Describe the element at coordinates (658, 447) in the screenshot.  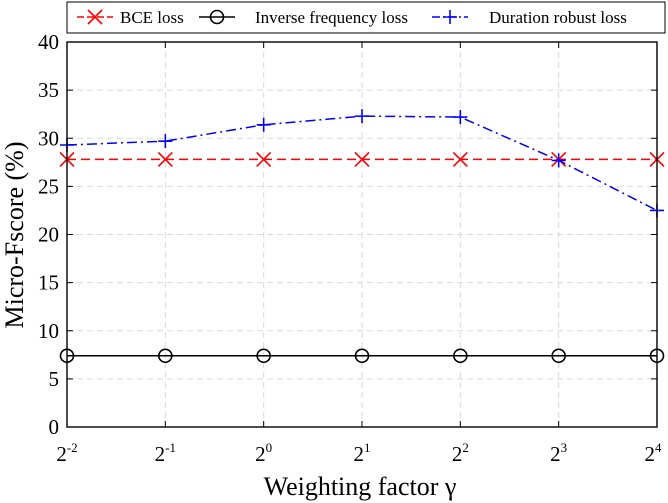
I see `x-tick-exponent: 4` at that location.